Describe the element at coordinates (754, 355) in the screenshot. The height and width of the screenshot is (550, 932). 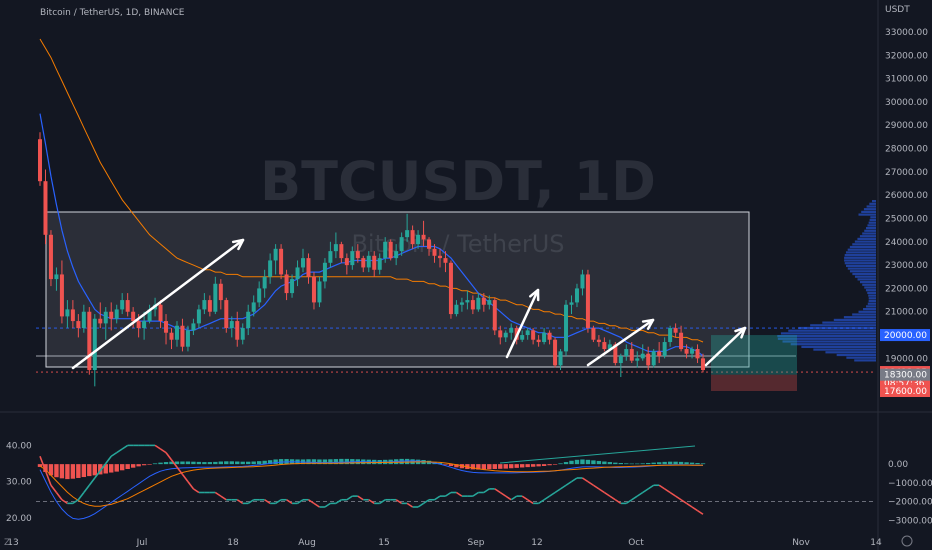
I see `target-zone` at that location.